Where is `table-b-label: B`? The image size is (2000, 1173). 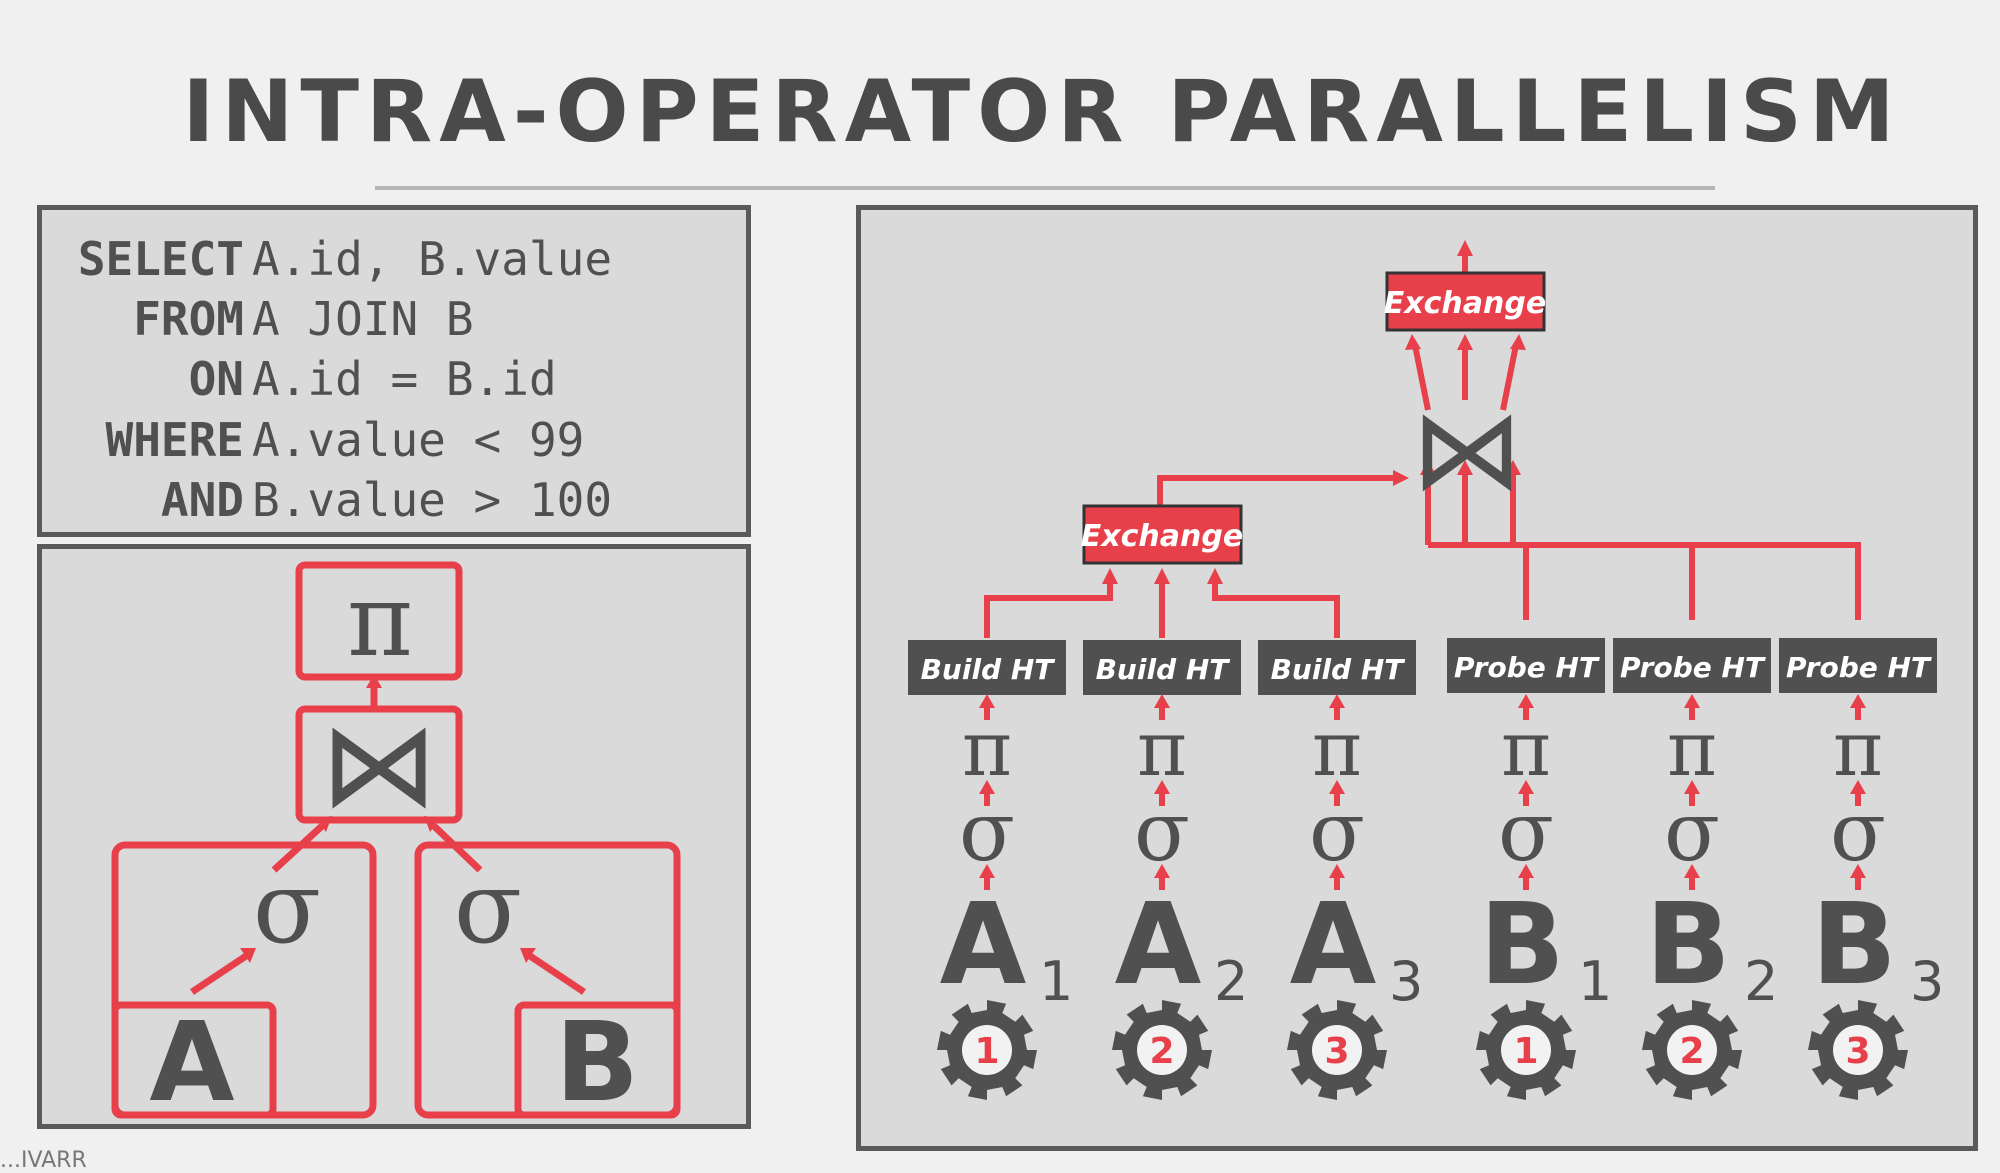
table-b-label: B is located at coordinates (597, 1062).